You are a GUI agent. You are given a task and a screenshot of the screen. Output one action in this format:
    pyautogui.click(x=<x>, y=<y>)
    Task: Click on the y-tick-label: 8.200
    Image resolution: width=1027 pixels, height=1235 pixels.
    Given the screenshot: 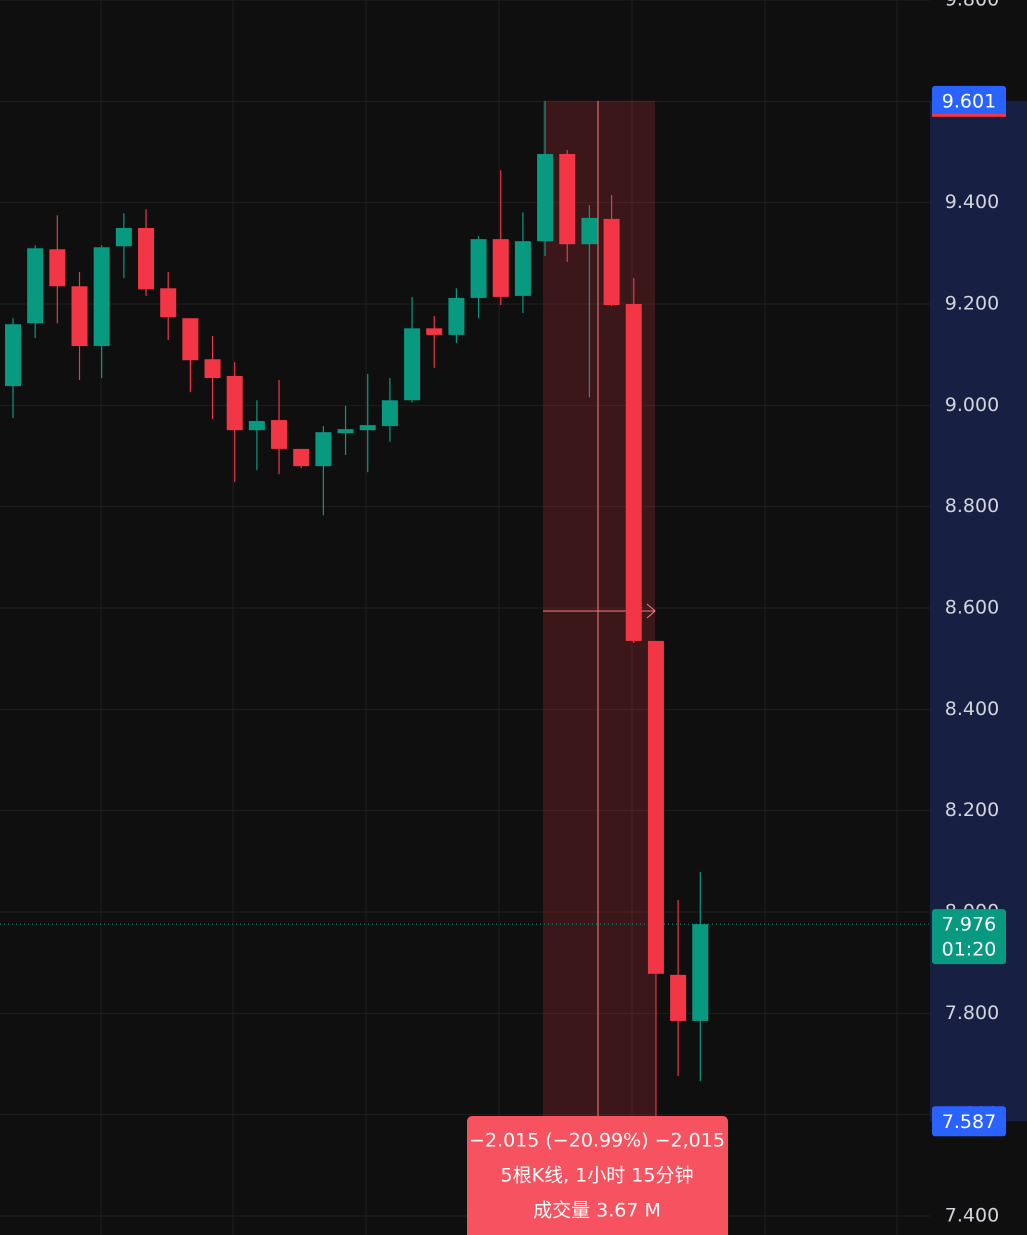 What is the action you would take?
    pyautogui.click(x=972, y=810)
    